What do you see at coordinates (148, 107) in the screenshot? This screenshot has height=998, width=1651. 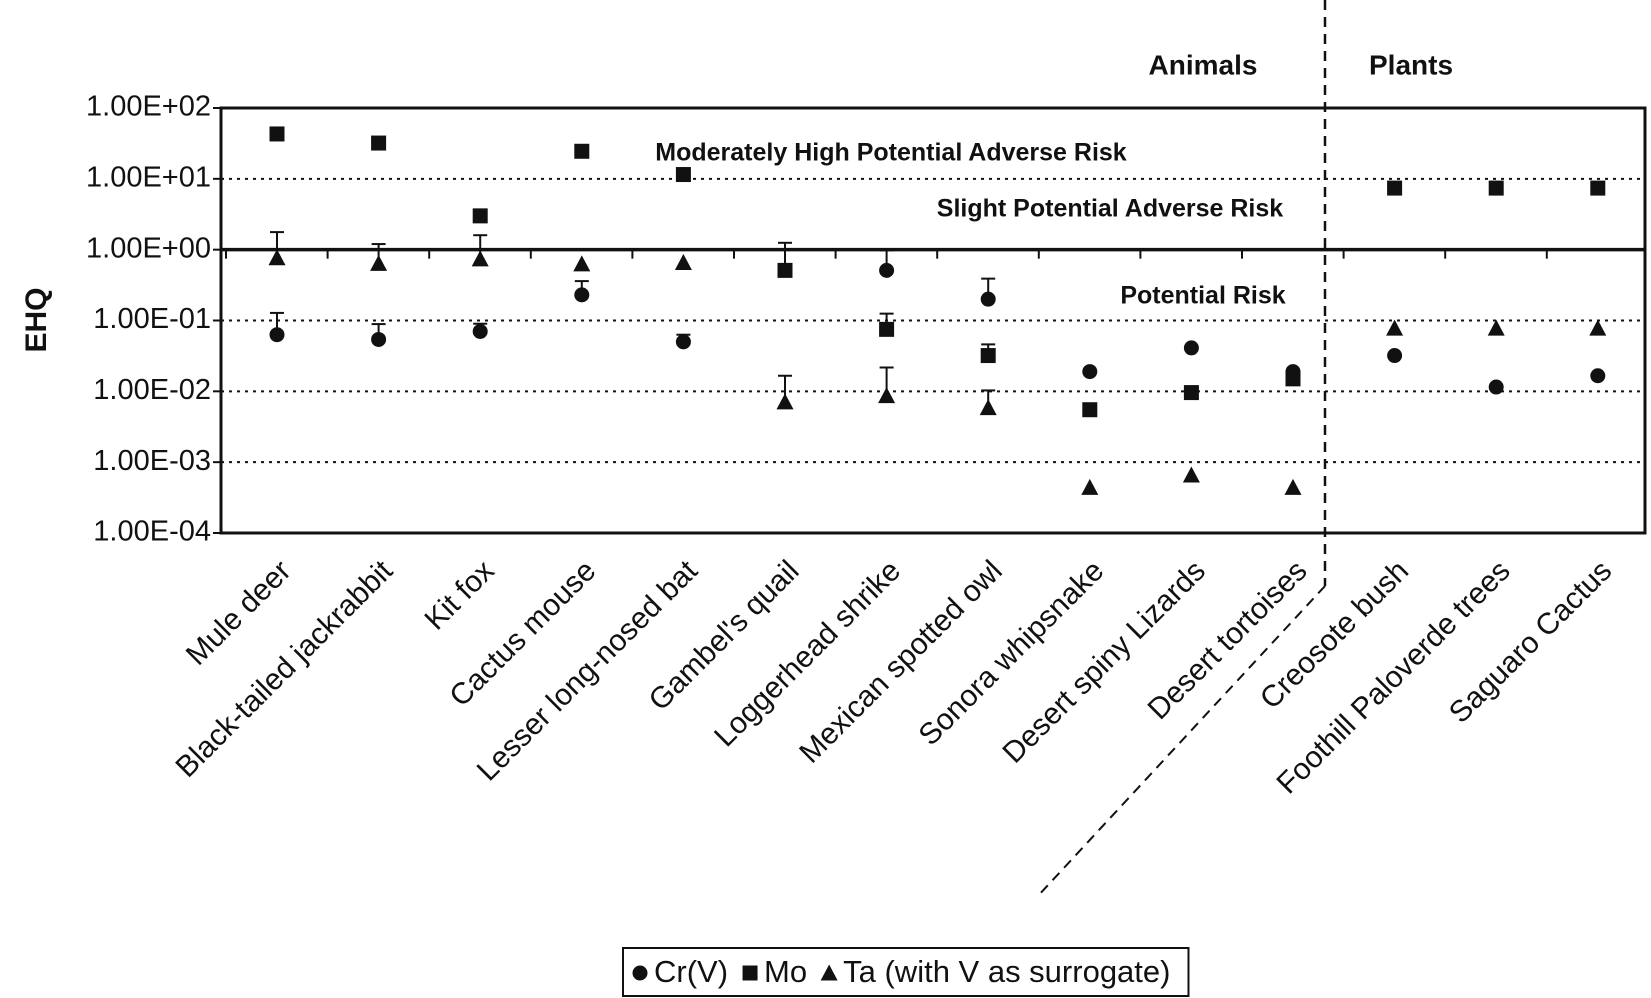 I see `y-tick-label: 1.00E+02` at bounding box center [148, 107].